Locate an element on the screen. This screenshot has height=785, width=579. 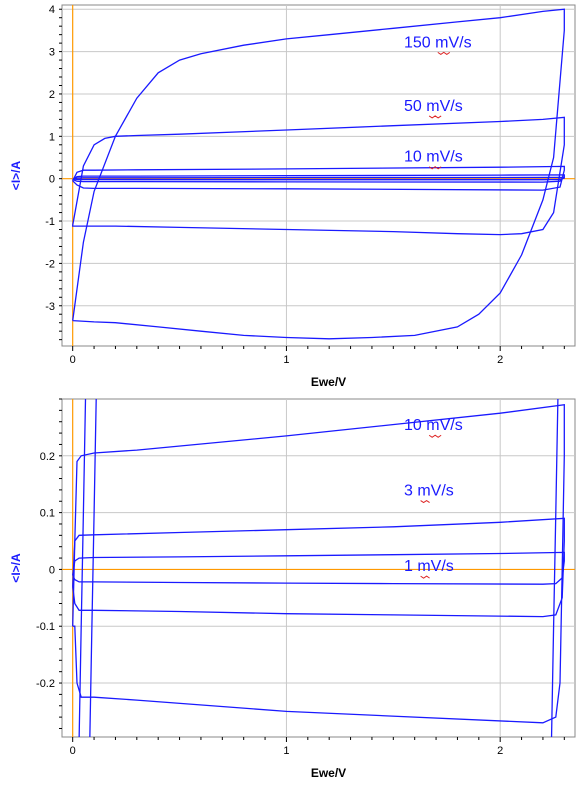
y-tick-label: 4 is located at coordinates (52, 10).